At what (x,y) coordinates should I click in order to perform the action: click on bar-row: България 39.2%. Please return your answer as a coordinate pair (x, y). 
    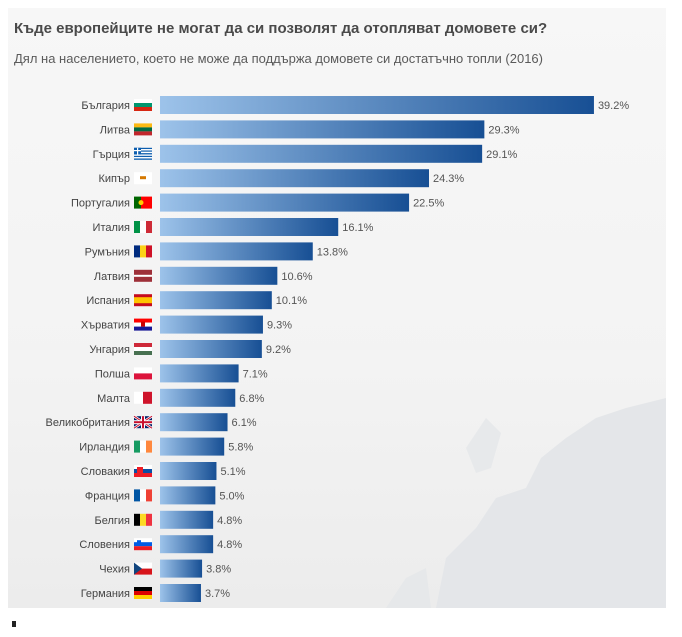
    Looking at the image, I should click on (355, 105).